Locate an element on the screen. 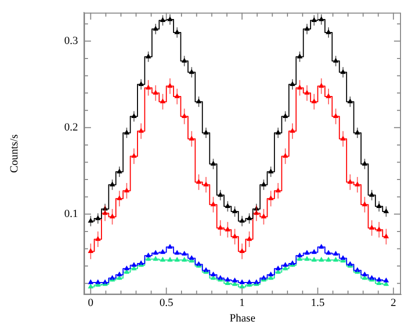  x-tick-label: 2 is located at coordinates (393, 303).